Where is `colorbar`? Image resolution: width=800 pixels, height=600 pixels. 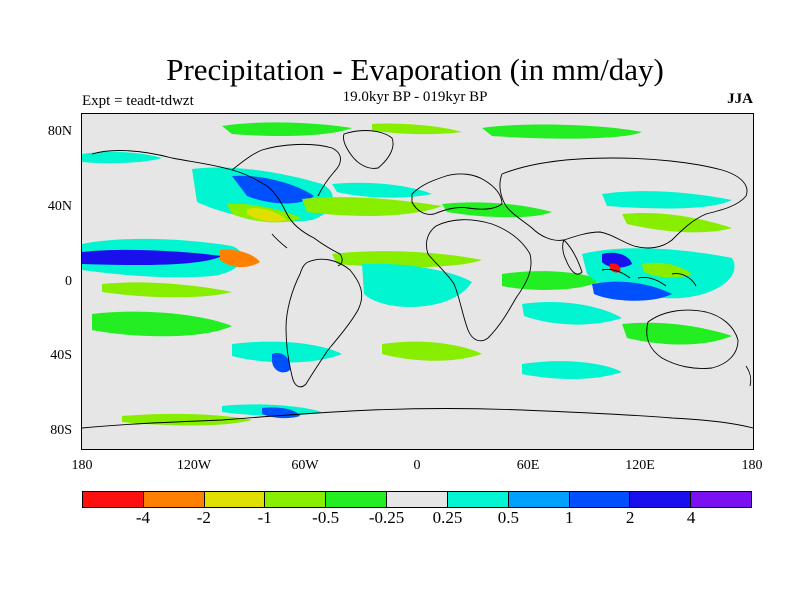
colorbar is located at coordinates (417, 499).